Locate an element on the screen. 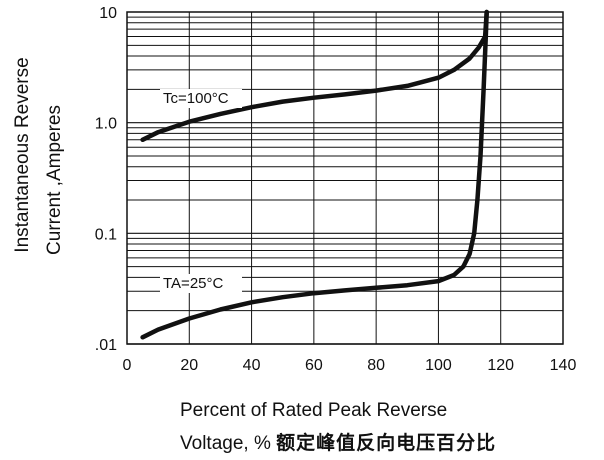 This screenshot has width=604, height=460. y-axis-title-line1: Instantaneous Reverse is located at coordinates (22, 154).